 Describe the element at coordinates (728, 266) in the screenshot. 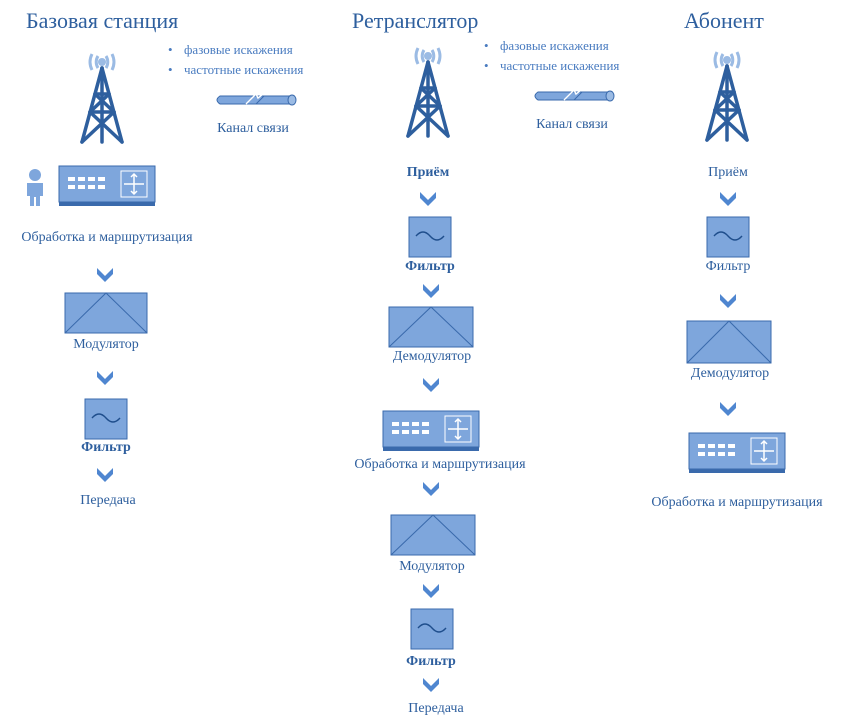

I see `subscriber-filter-label: Фильтр` at that location.